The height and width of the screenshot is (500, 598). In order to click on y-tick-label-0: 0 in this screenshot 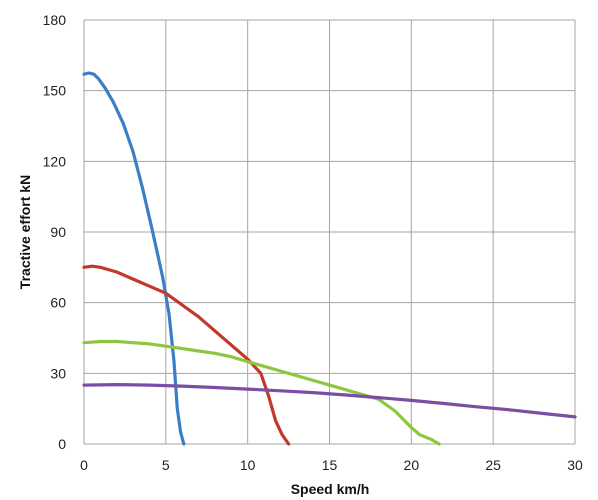, I will do `click(62, 444)`.